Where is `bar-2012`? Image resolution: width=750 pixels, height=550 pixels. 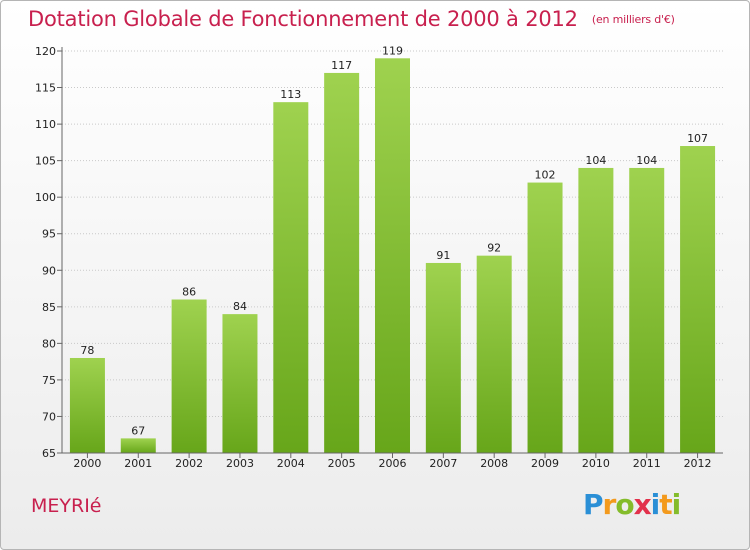
bar-2012 is located at coordinates (698, 299).